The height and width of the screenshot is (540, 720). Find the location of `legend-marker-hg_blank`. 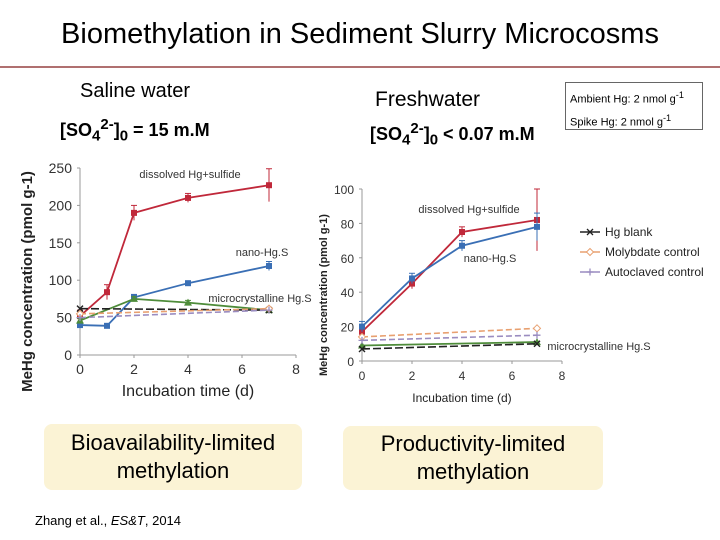

legend-marker-hg_blank is located at coordinates (590, 232).